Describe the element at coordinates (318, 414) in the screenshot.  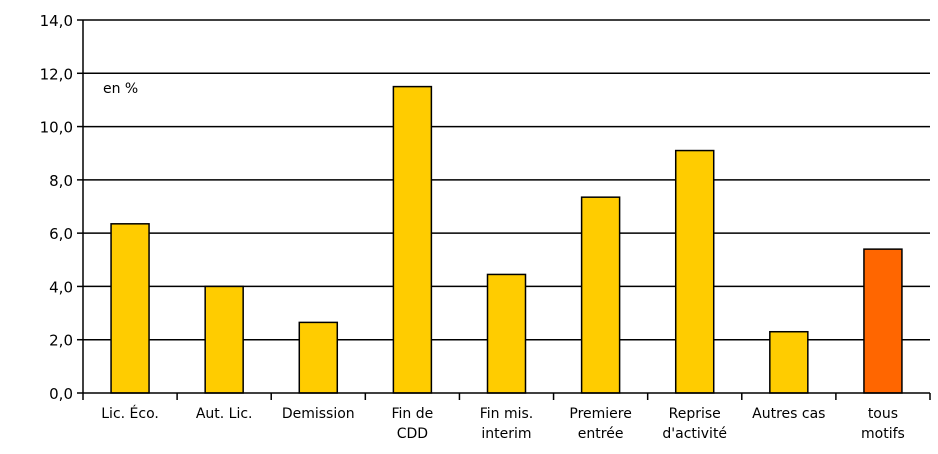
I see `x-category-label: Demission` at that location.